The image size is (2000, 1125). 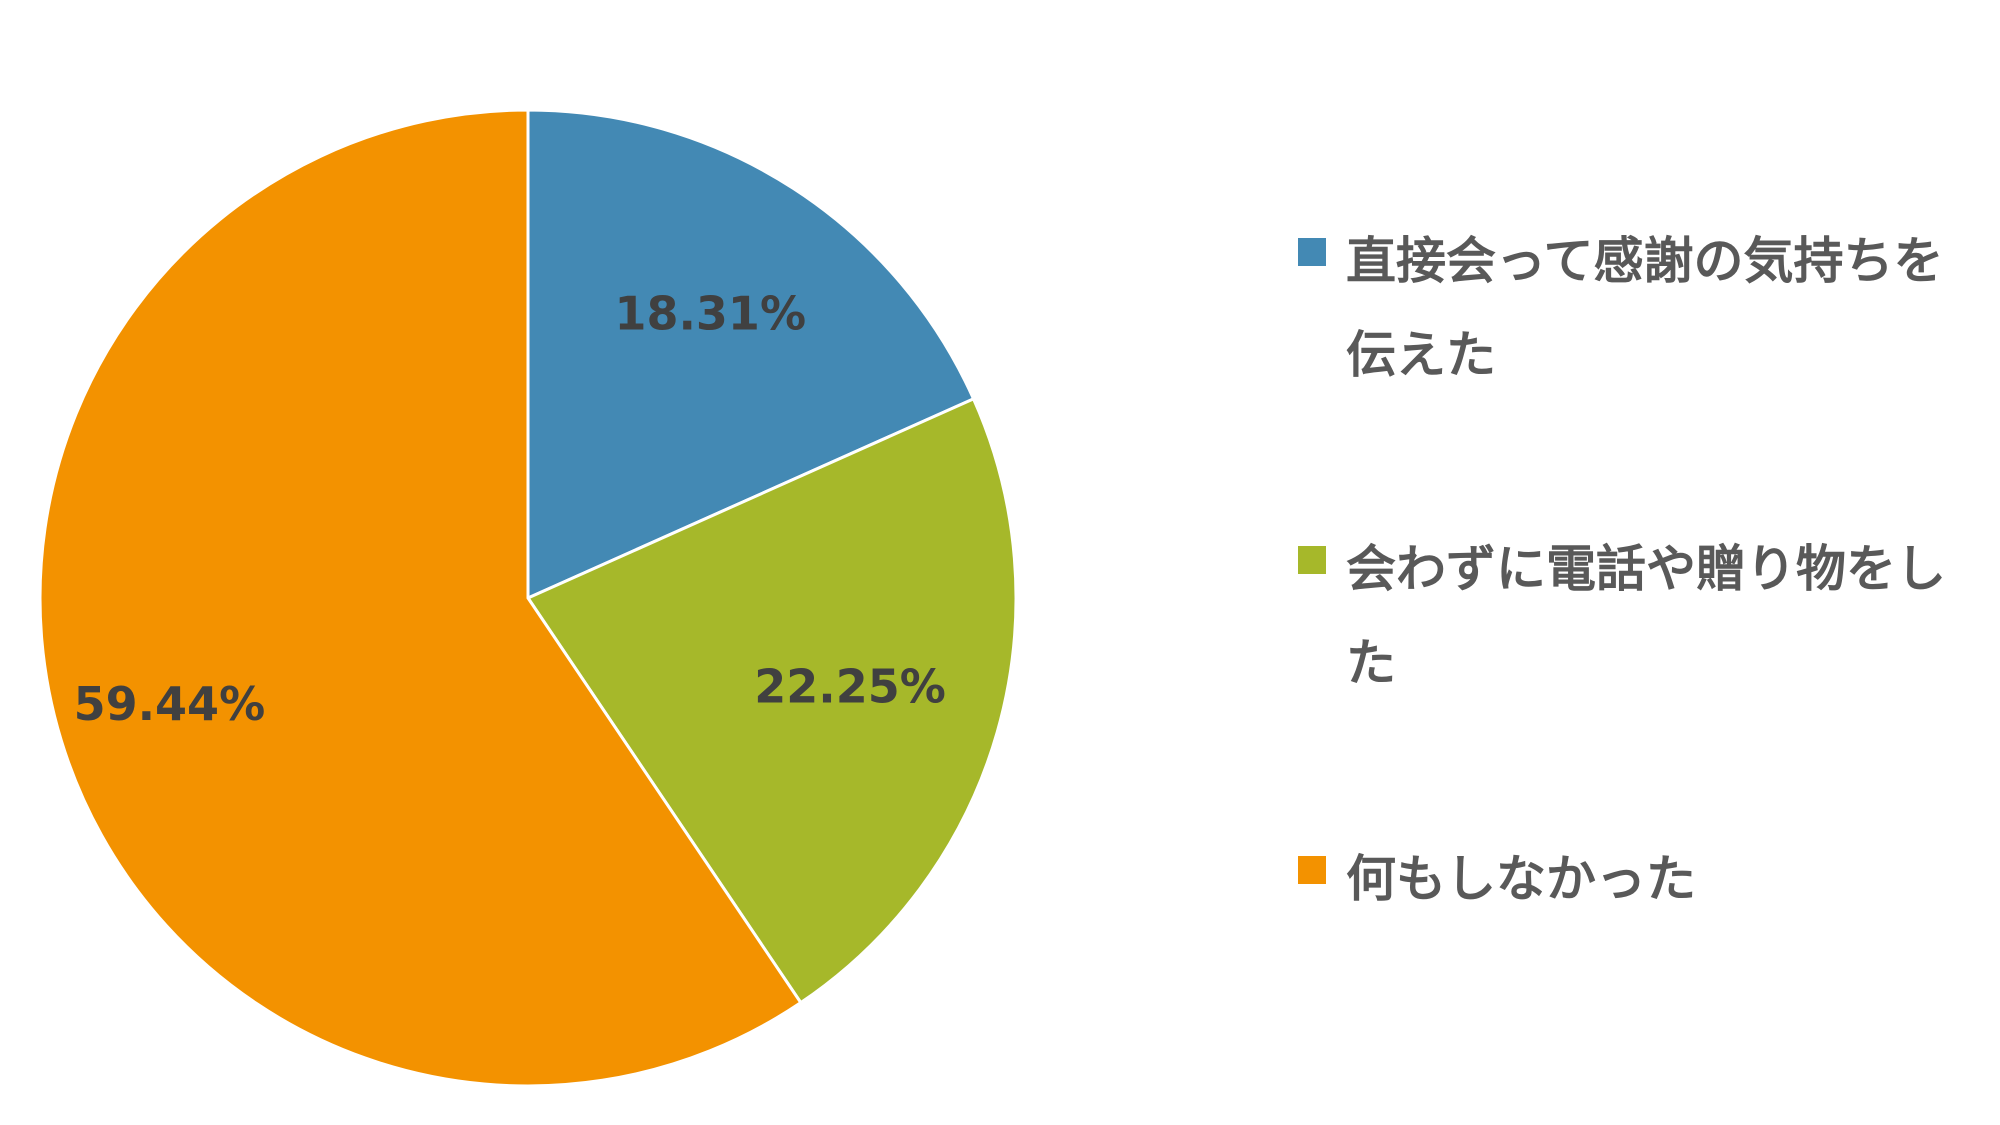 I want to click on pie-slice-direct-thanks, so click(x=751, y=354).